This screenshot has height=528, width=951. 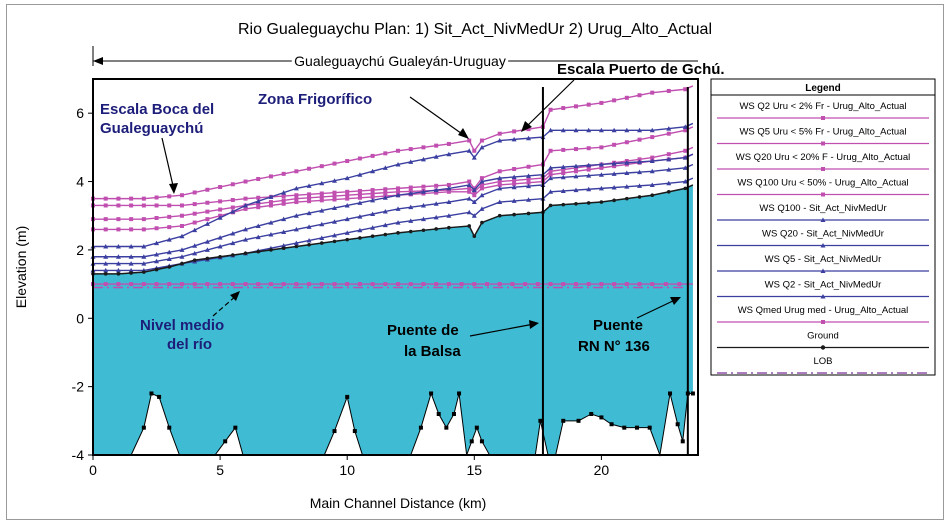 What do you see at coordinates (823, 365) in the screenshot?
I see `legend-item-lob: LOB` at bounding box center [823, 365].